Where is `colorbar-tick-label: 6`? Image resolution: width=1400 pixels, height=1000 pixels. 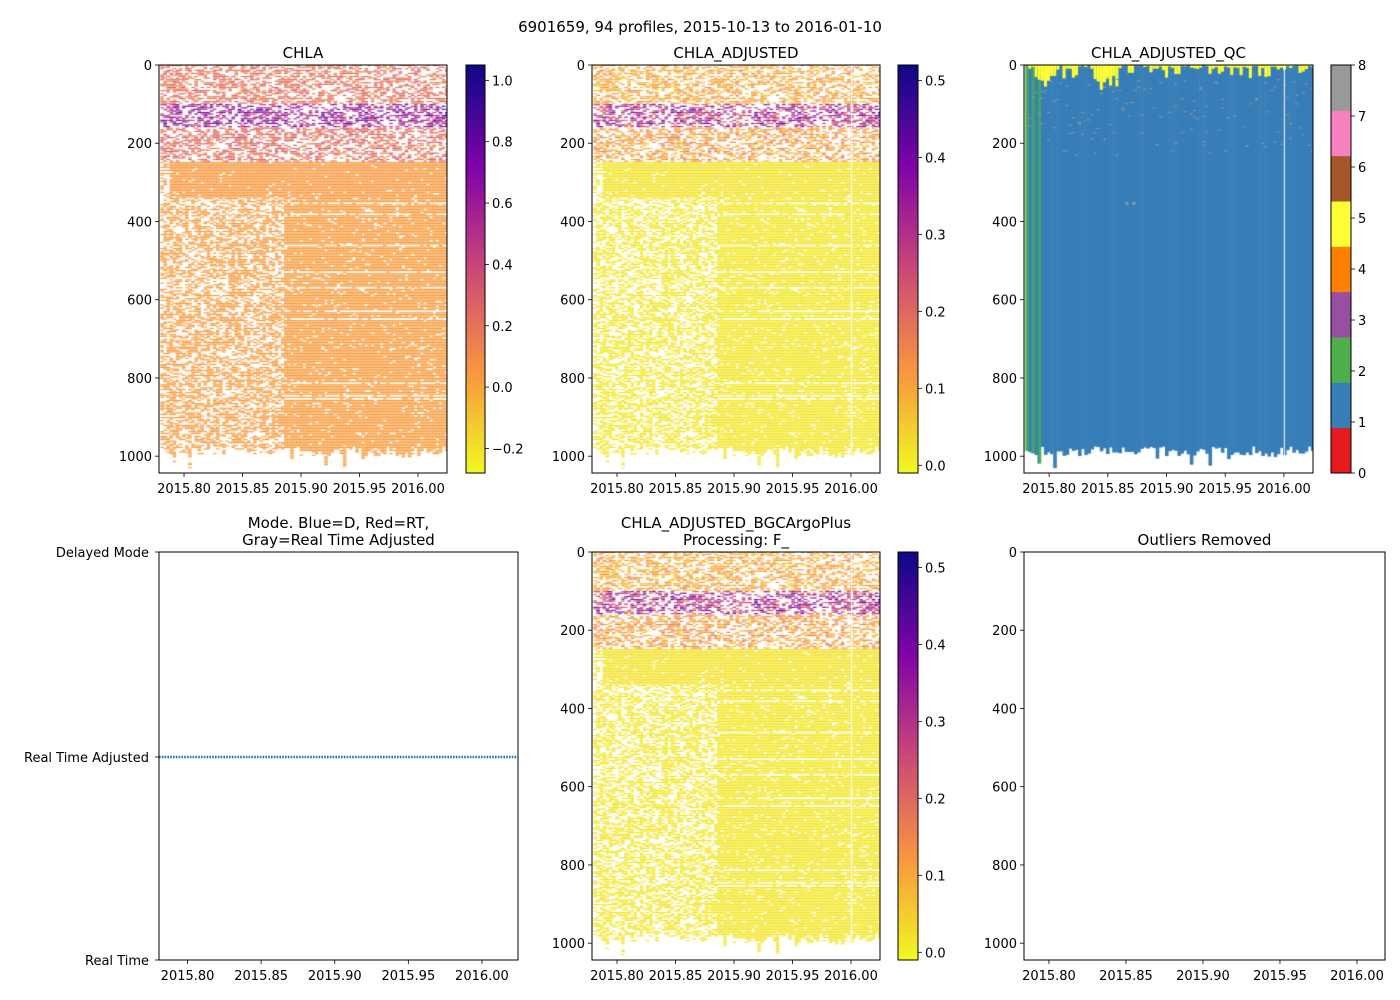
colorbar-tick-label: 6 is located at coordinates (1362, 168).